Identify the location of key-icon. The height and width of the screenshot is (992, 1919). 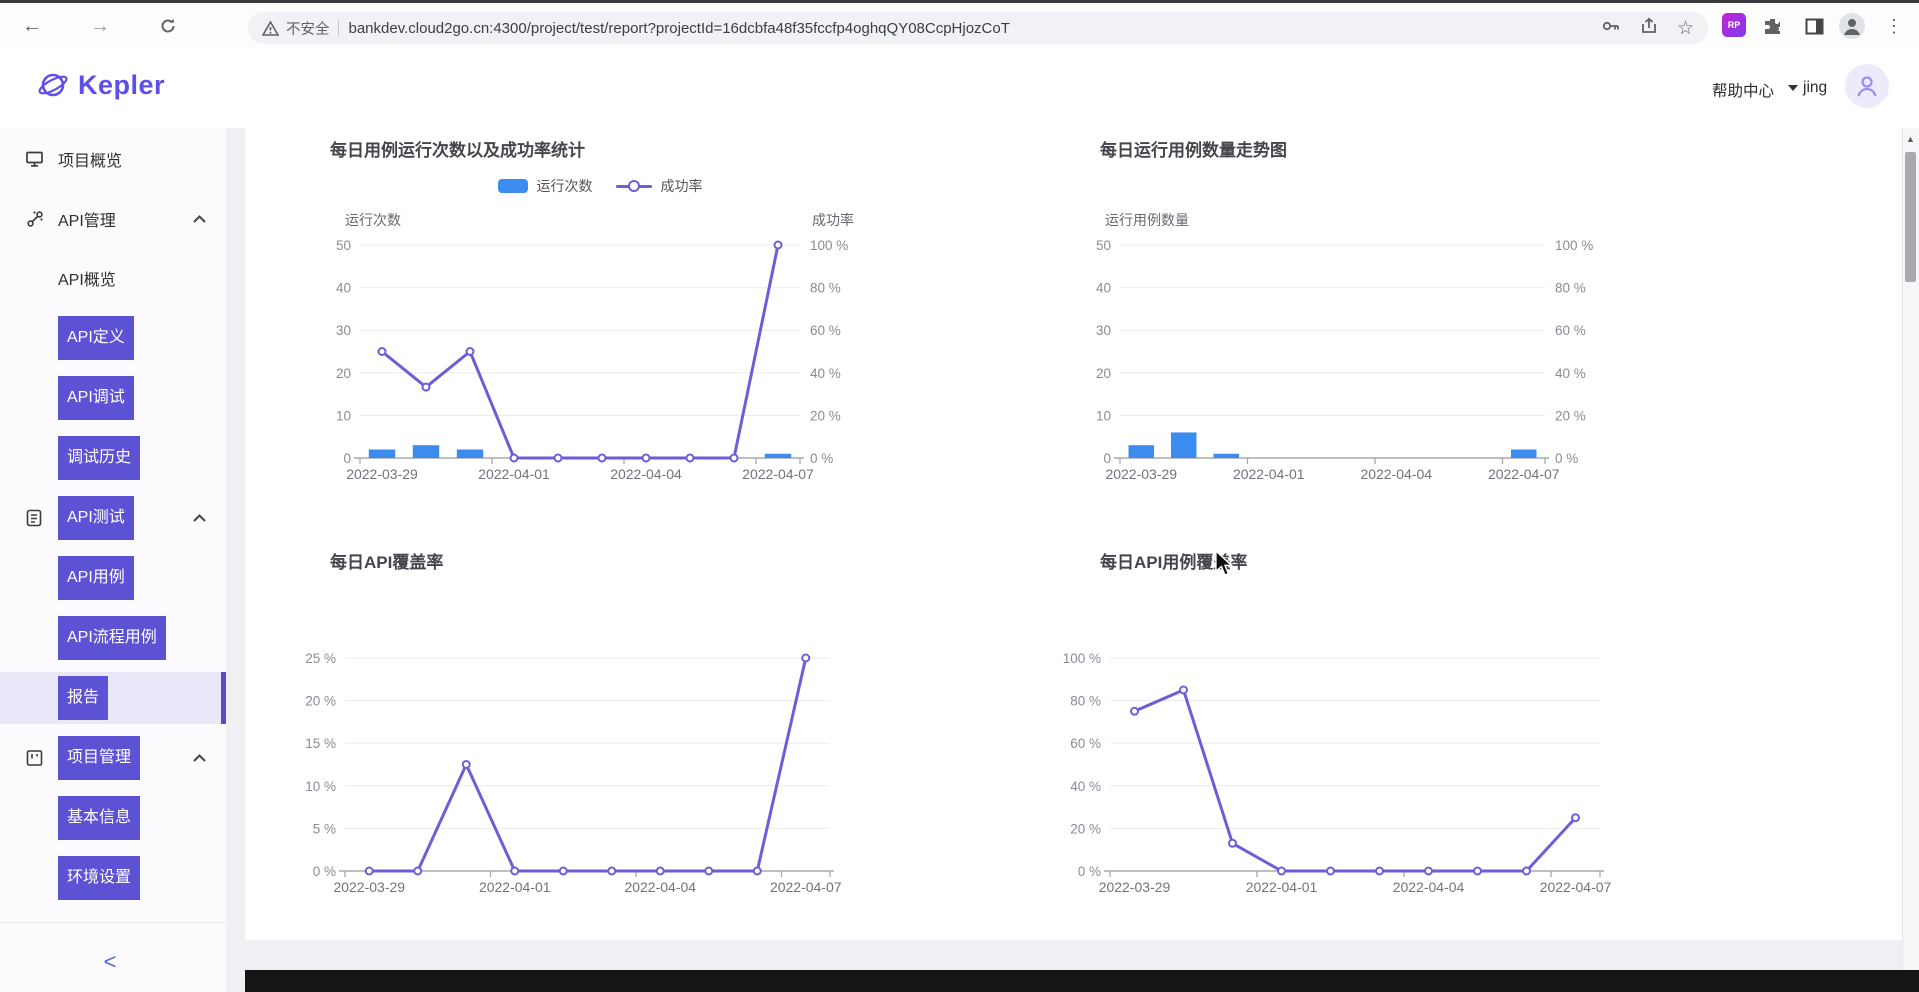
(1611, 28).